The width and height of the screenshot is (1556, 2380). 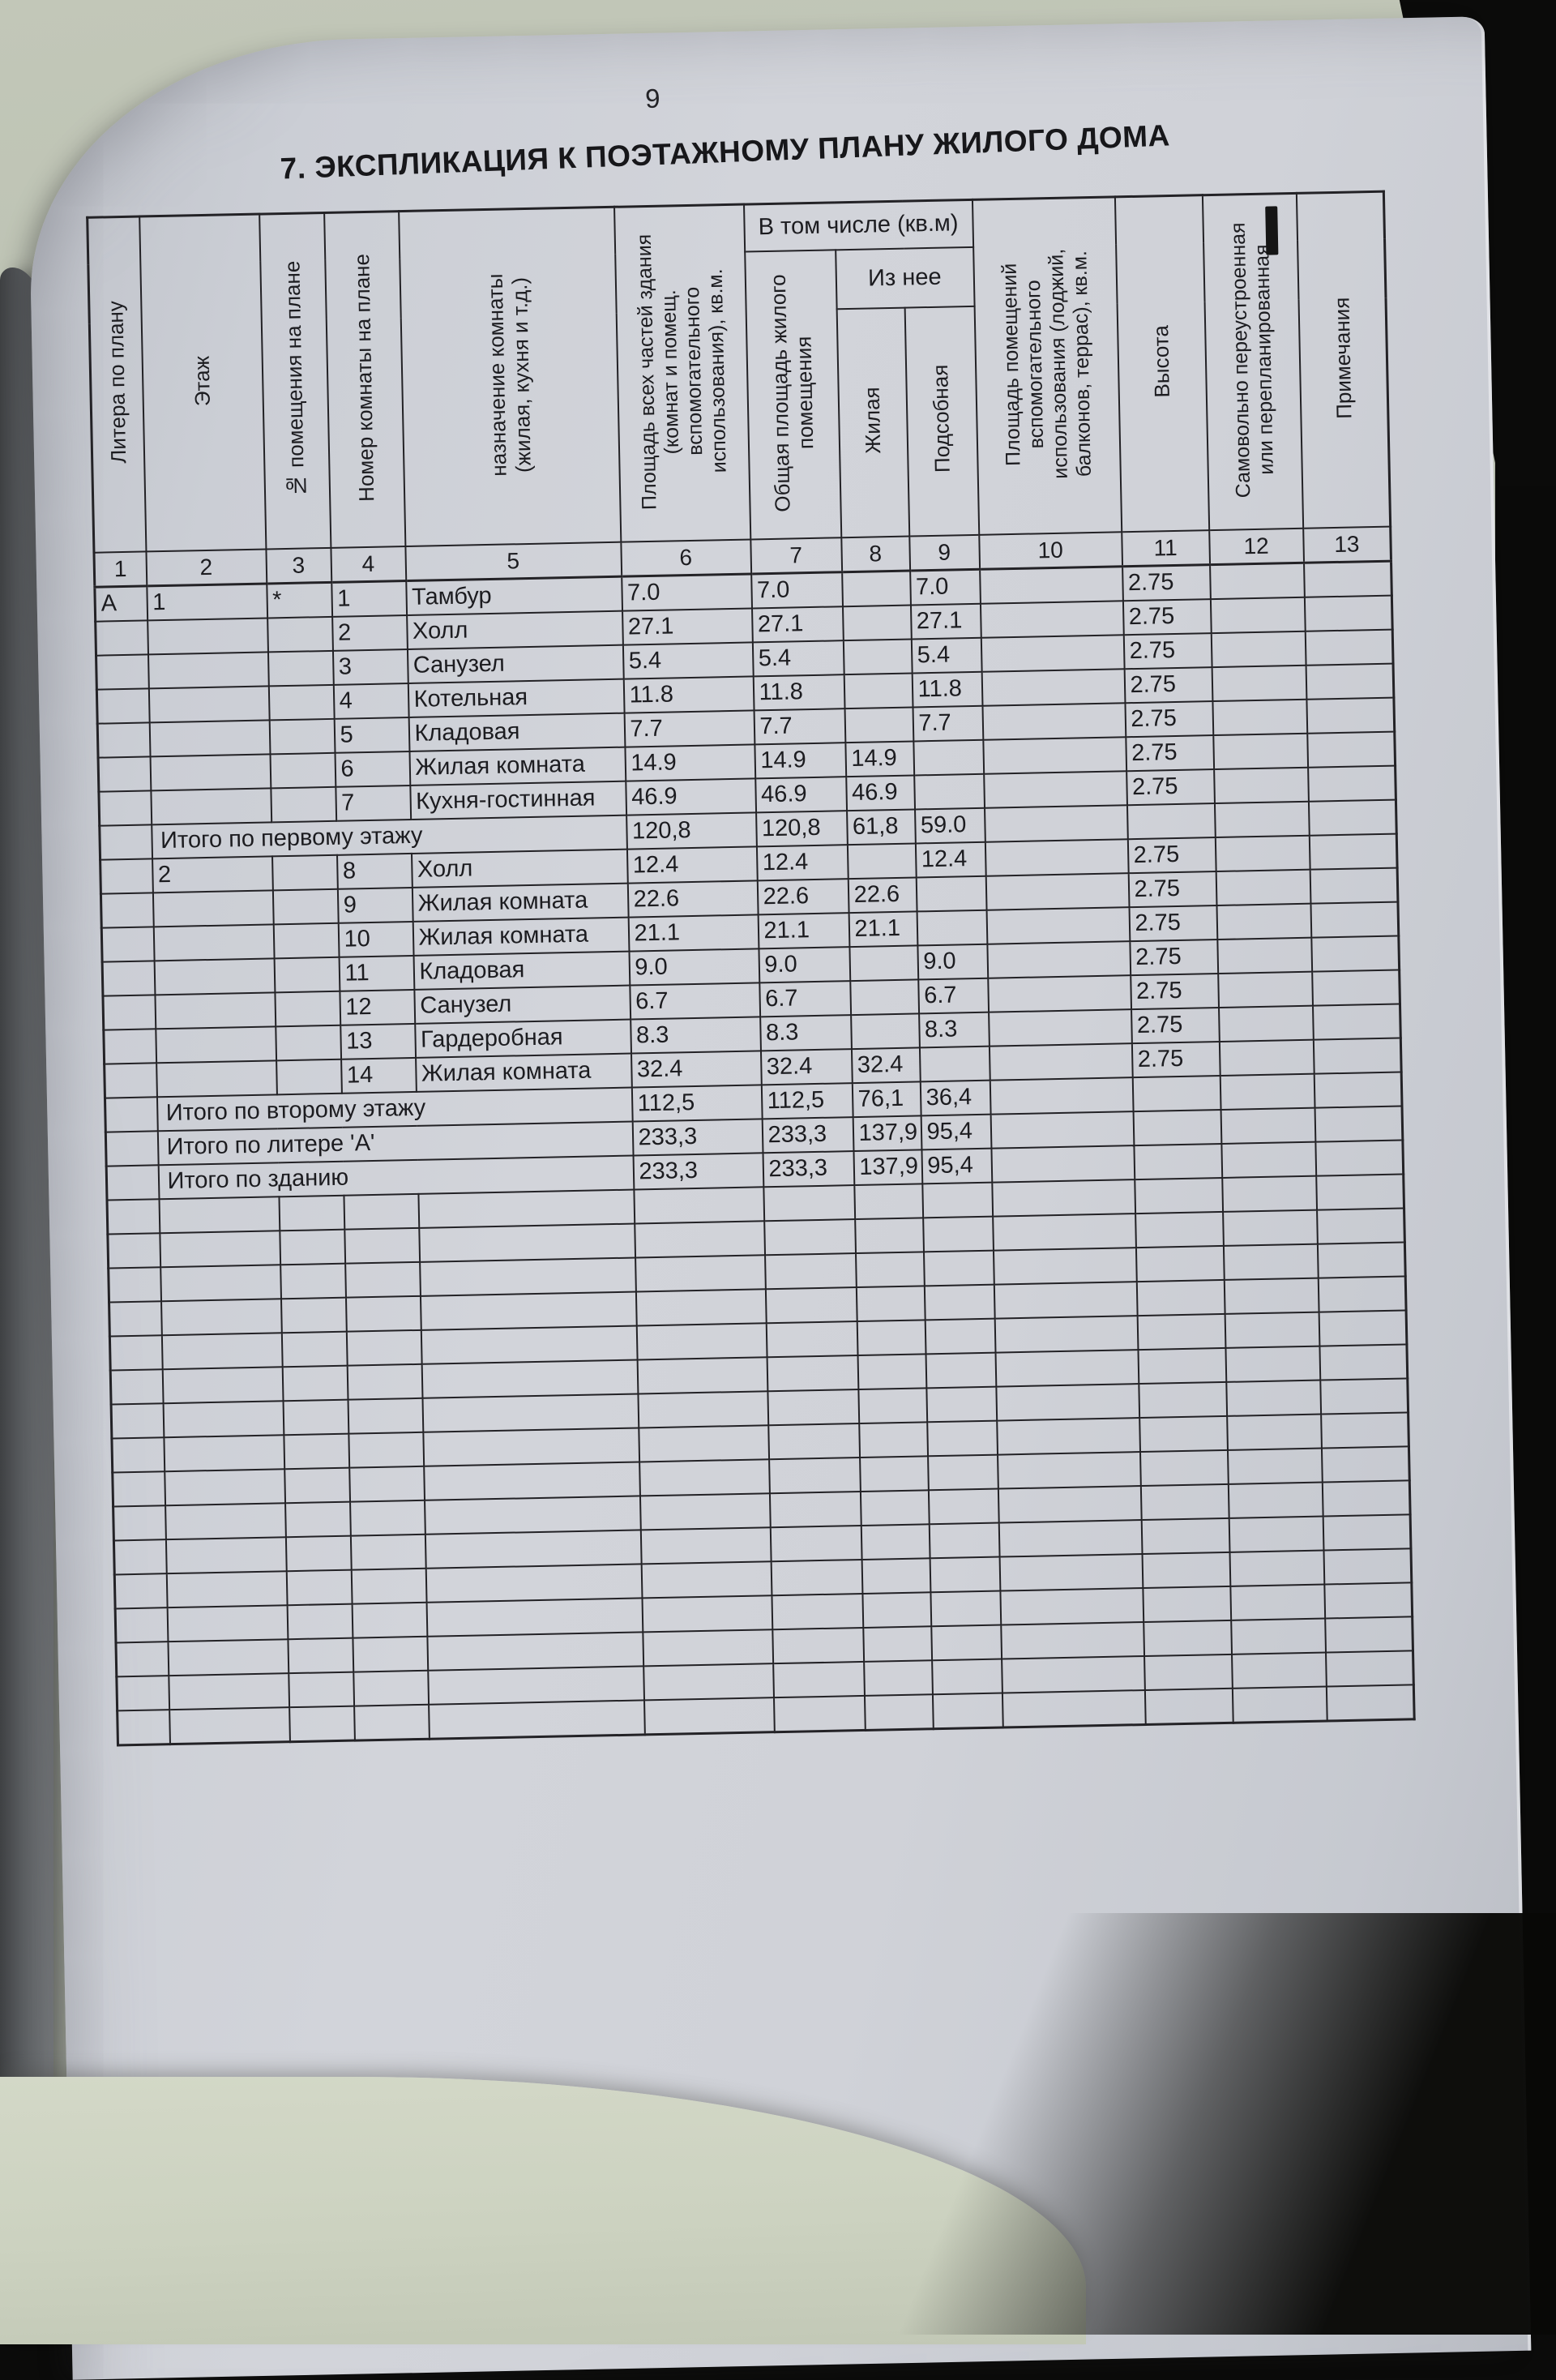 What do you see at coordinates (950, 859) in the screenshot?
I see `cell: 12.4` at bounding box center [950, 859].